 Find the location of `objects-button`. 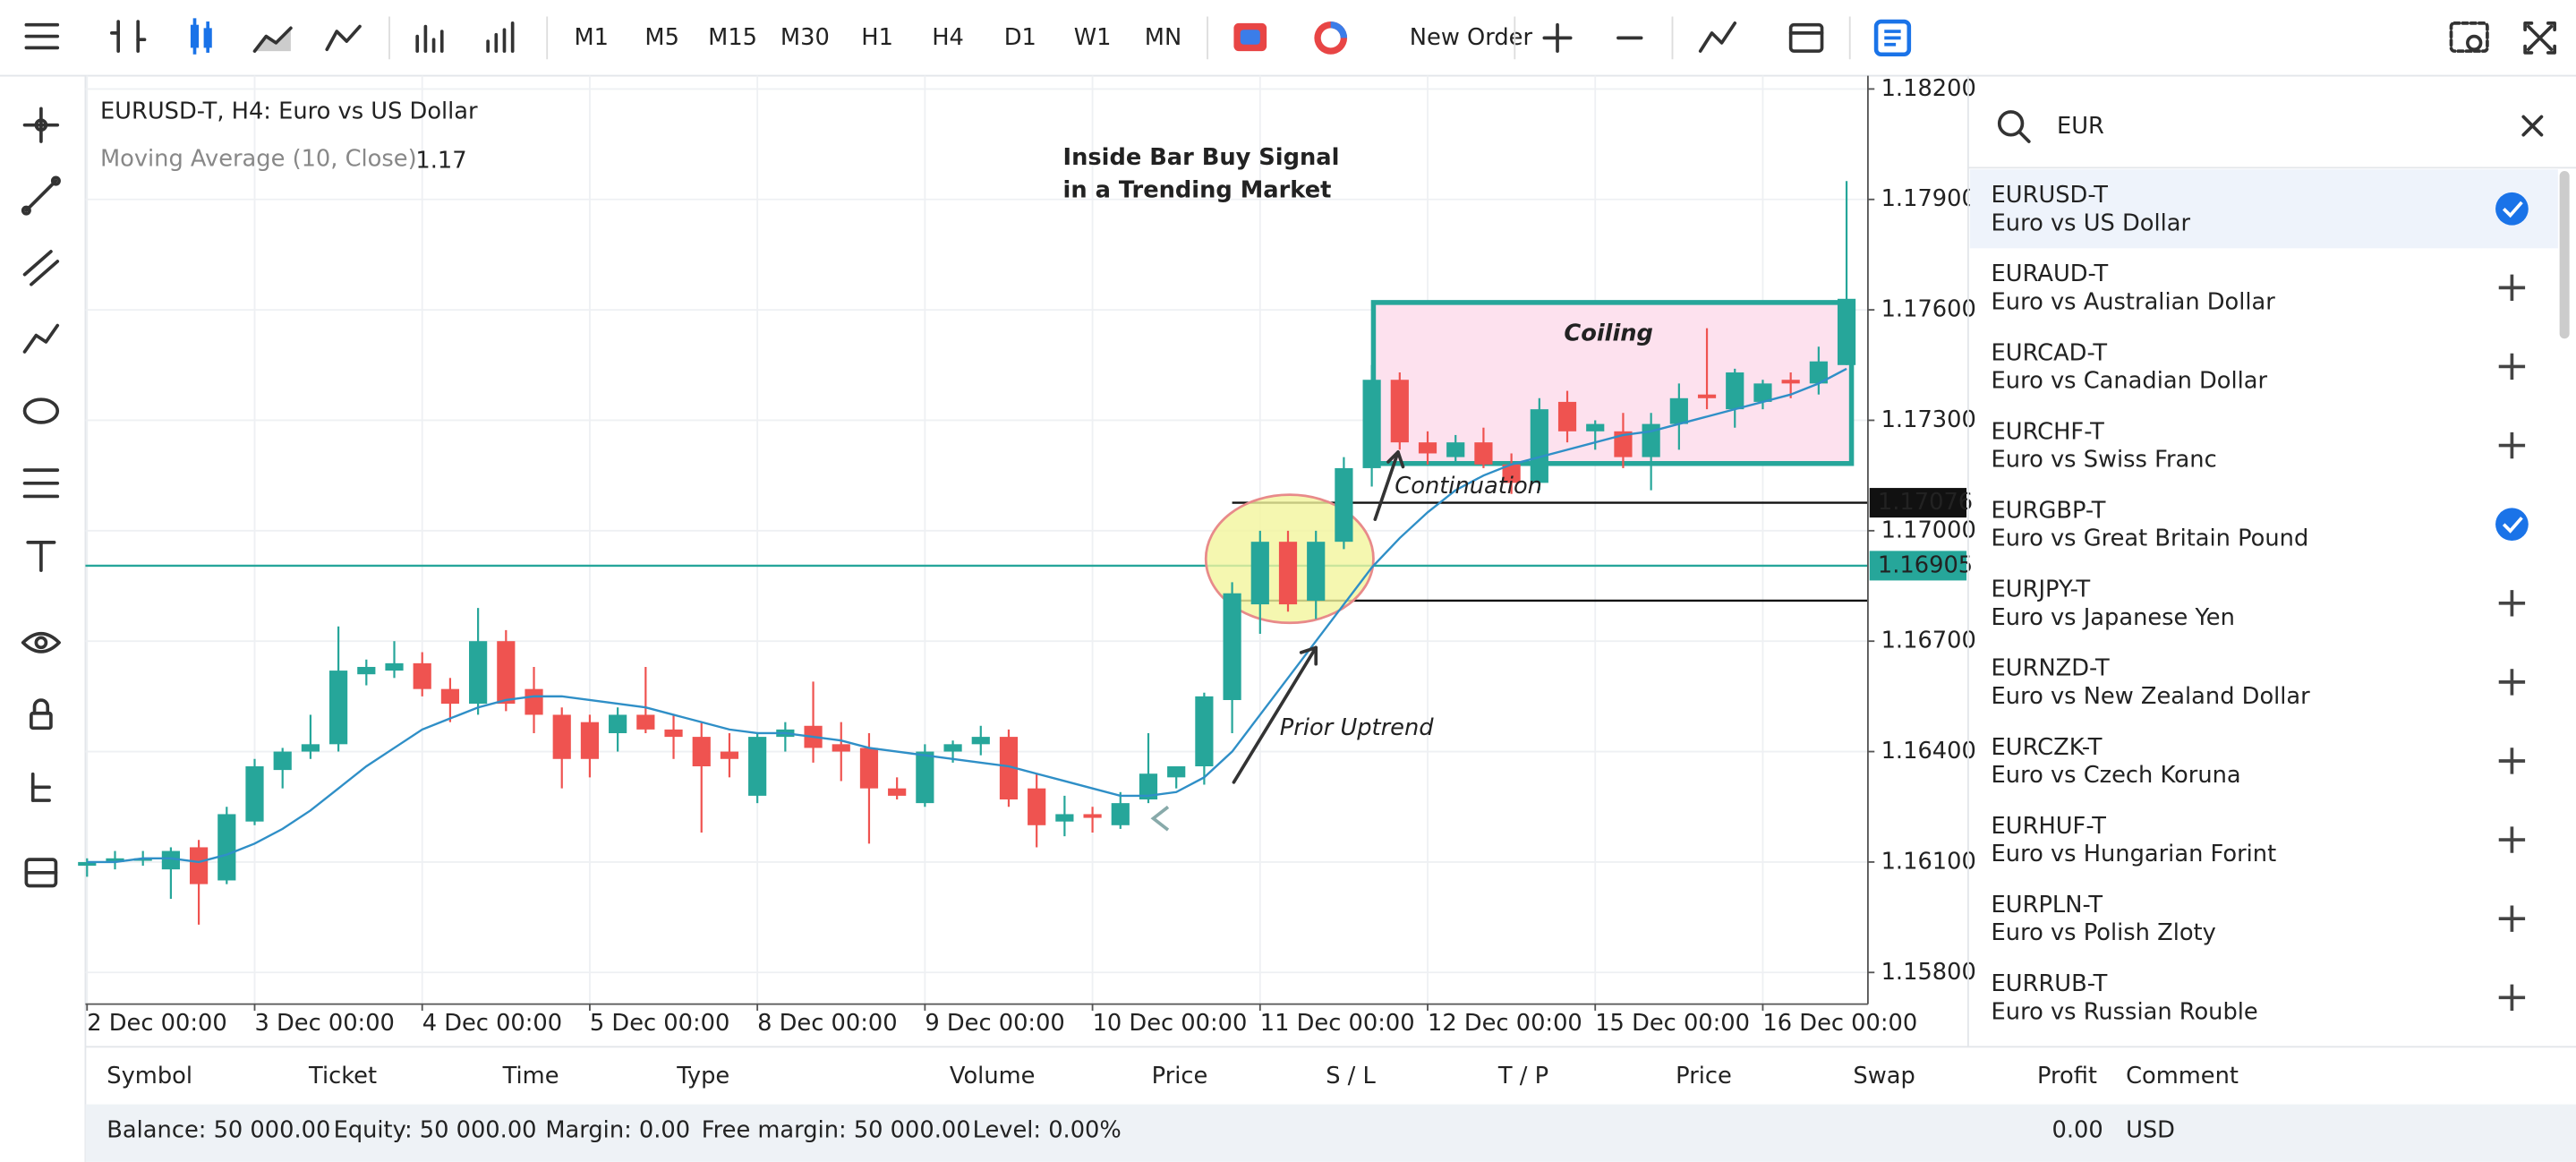

objects-button is located at coordinates (1892, 38).